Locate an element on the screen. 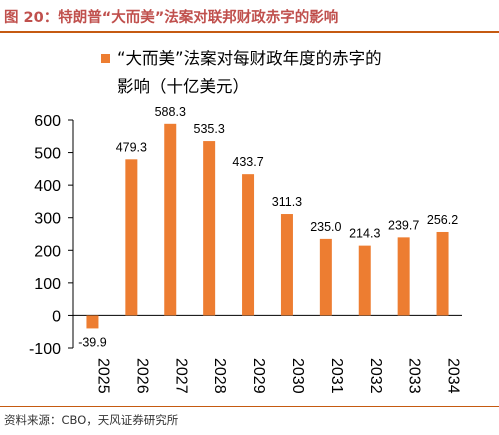 This screenshot has width=499, height=435. y-tick-label: -100 is located at coordinates (45, 349).